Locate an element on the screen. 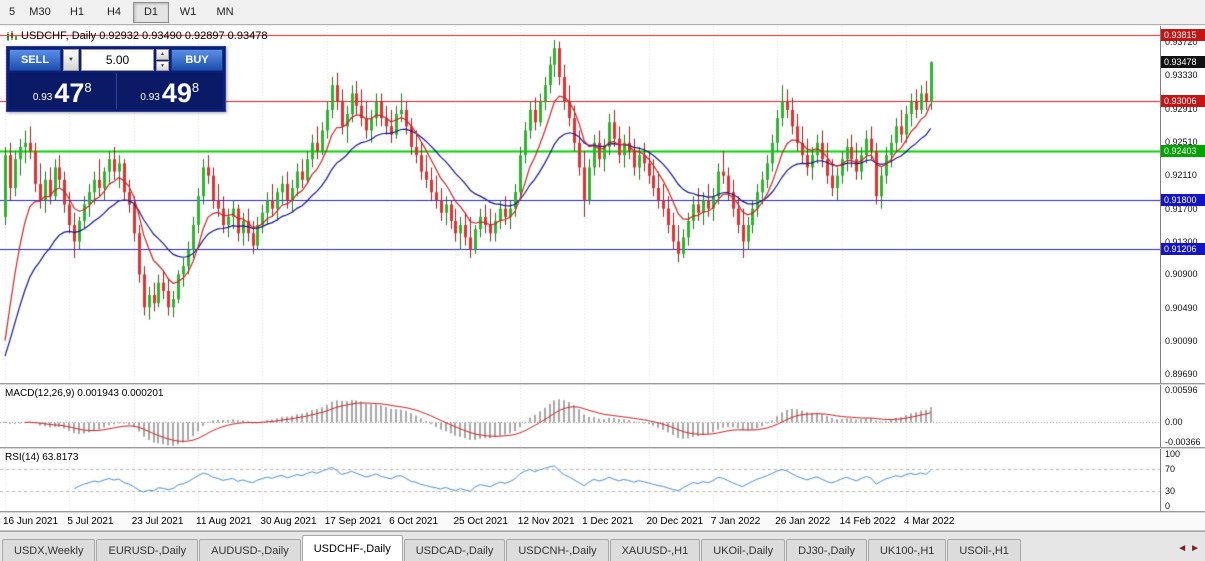 Image resolution: width=1205 pixels, height=561 pixels. tab-scrollers: ◄ ► is located at coordinates (1188, 549).